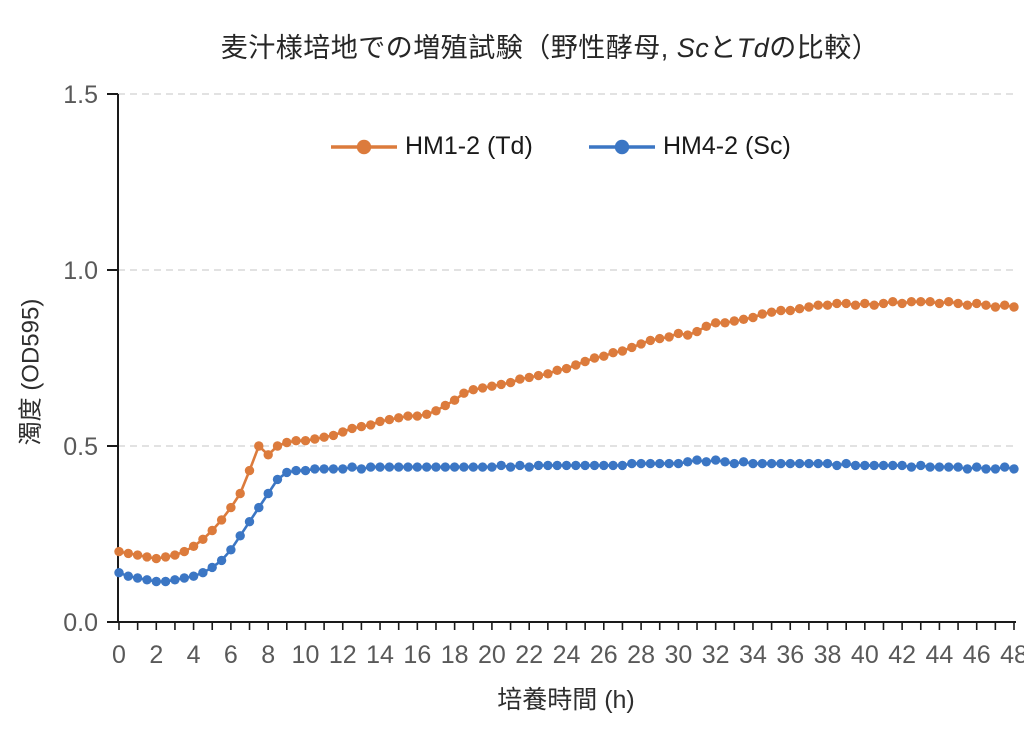 The image size is (1024, 735). What do you see at coordinates (723, 48) in the screenshot?
I see `chart-title-connector: と` at bounding box center [723, 48].